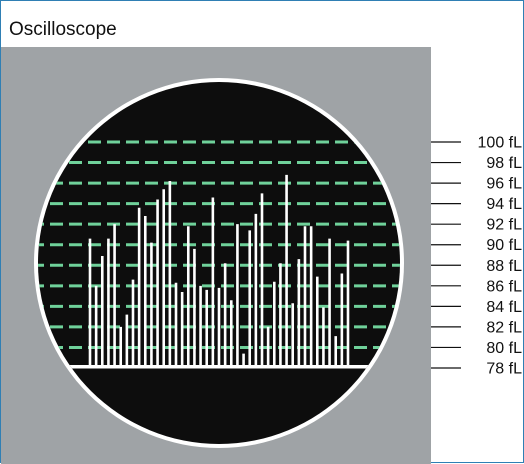 This screenshot has width=524, height=464. I want to click on scale-label: 90 fL, so click(504, 245).